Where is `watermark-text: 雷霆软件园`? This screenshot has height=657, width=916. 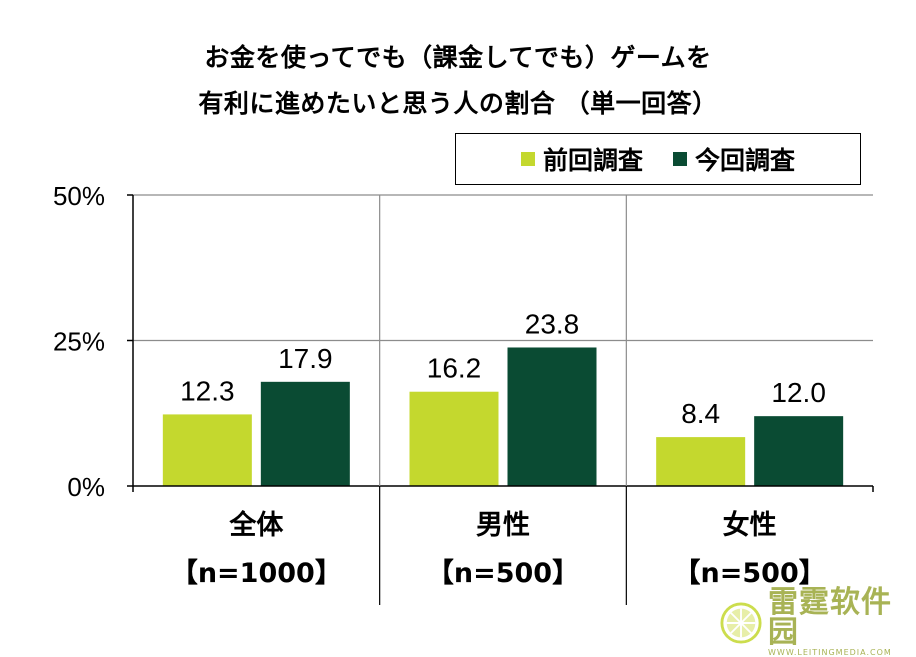
watermark-text: 雷霆软件园 is located at coordinates (830, 617).